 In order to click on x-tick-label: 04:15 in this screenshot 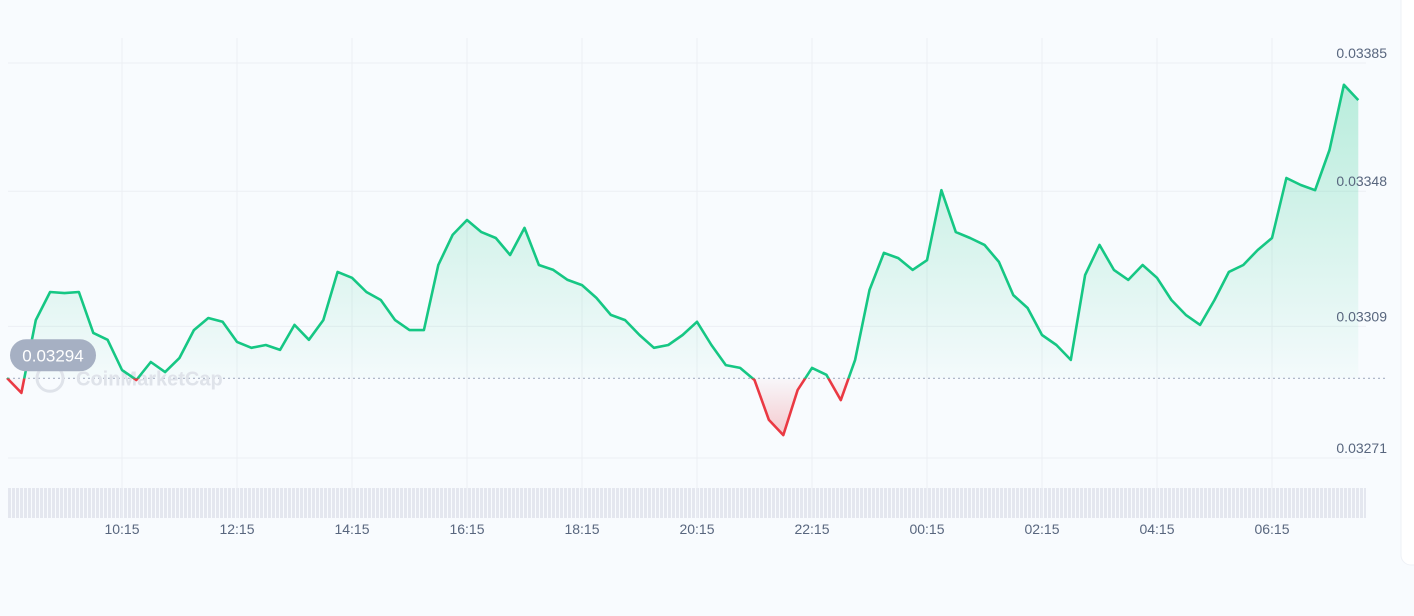, I will do `click(1156, 529)`.